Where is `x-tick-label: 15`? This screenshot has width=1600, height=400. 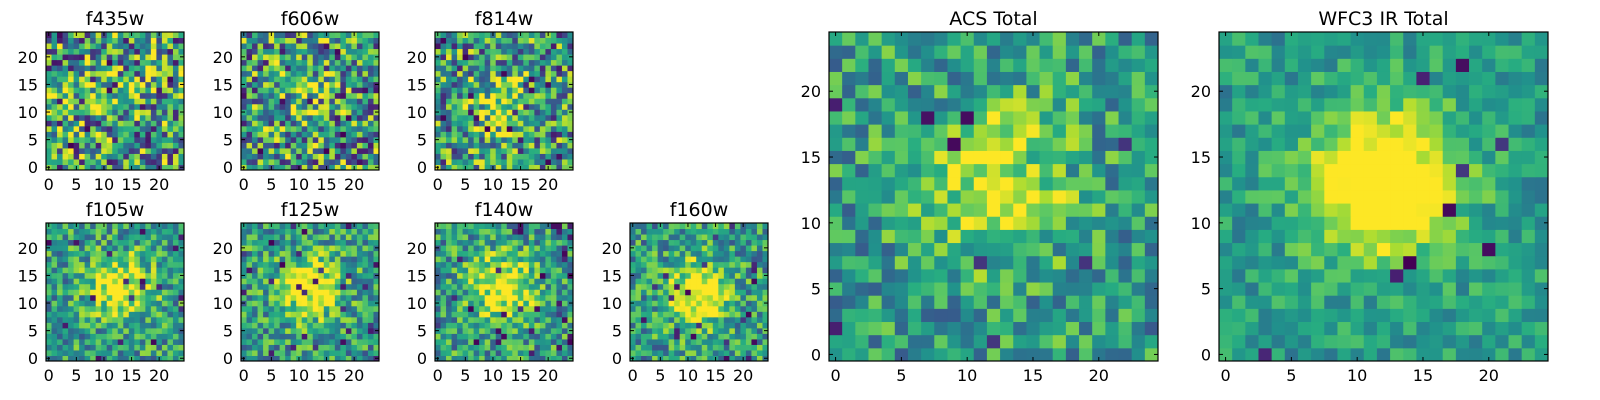 x-tick-label: 15 is located at coordinates (715, 375).